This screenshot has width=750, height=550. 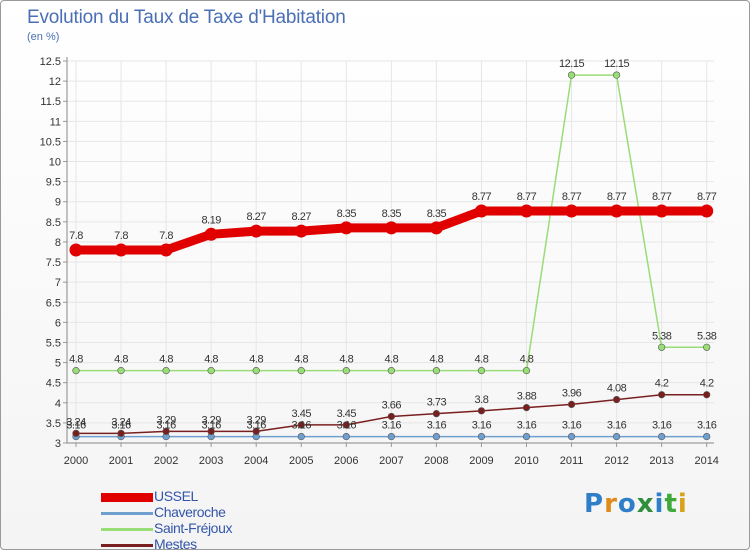 I want to click on legend-label: USSEL, so click(x=176, y=496).